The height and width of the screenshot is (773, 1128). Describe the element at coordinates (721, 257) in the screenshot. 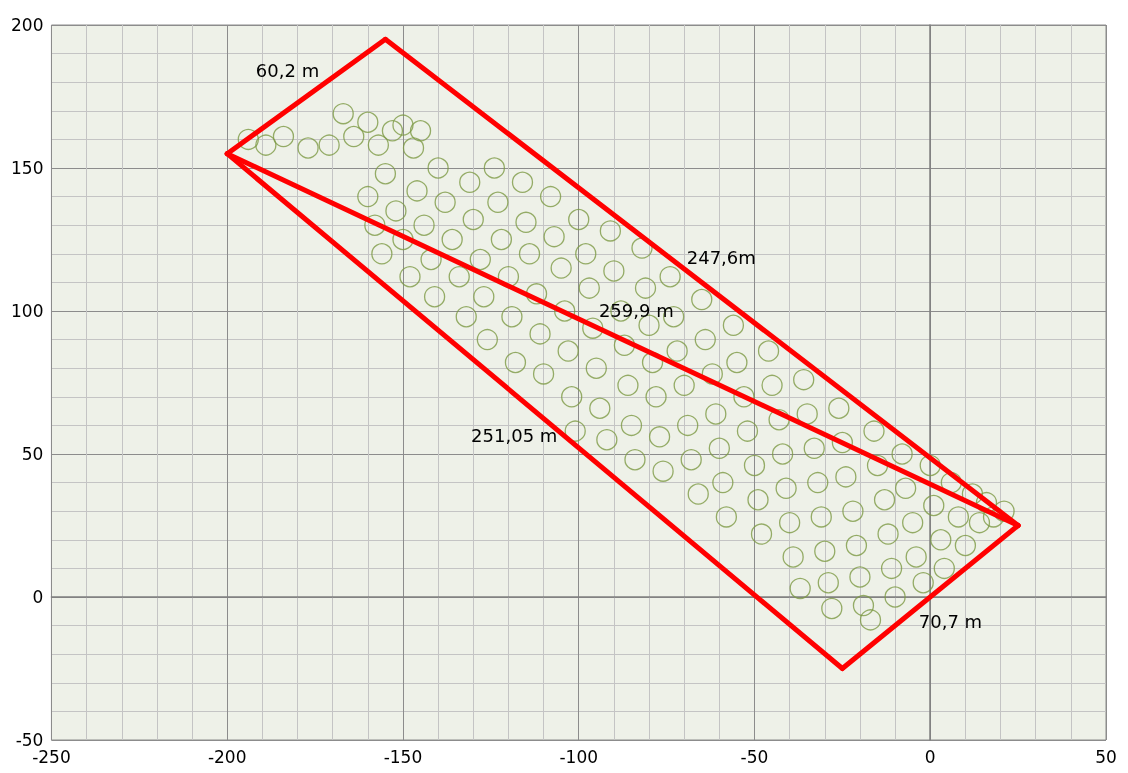

I see `series-label: 247,6m` at that location.